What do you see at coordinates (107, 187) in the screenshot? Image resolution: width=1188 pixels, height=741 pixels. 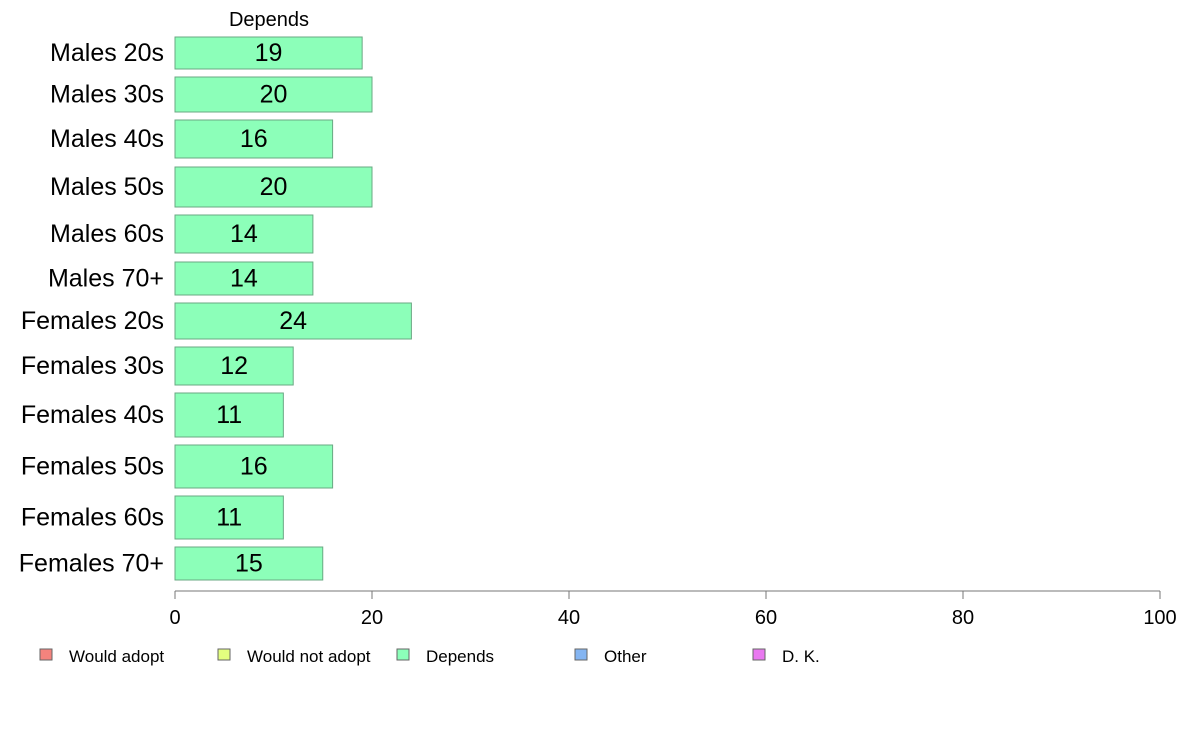 I see `category-label: Males 50s` at bounding box center [107, 187].